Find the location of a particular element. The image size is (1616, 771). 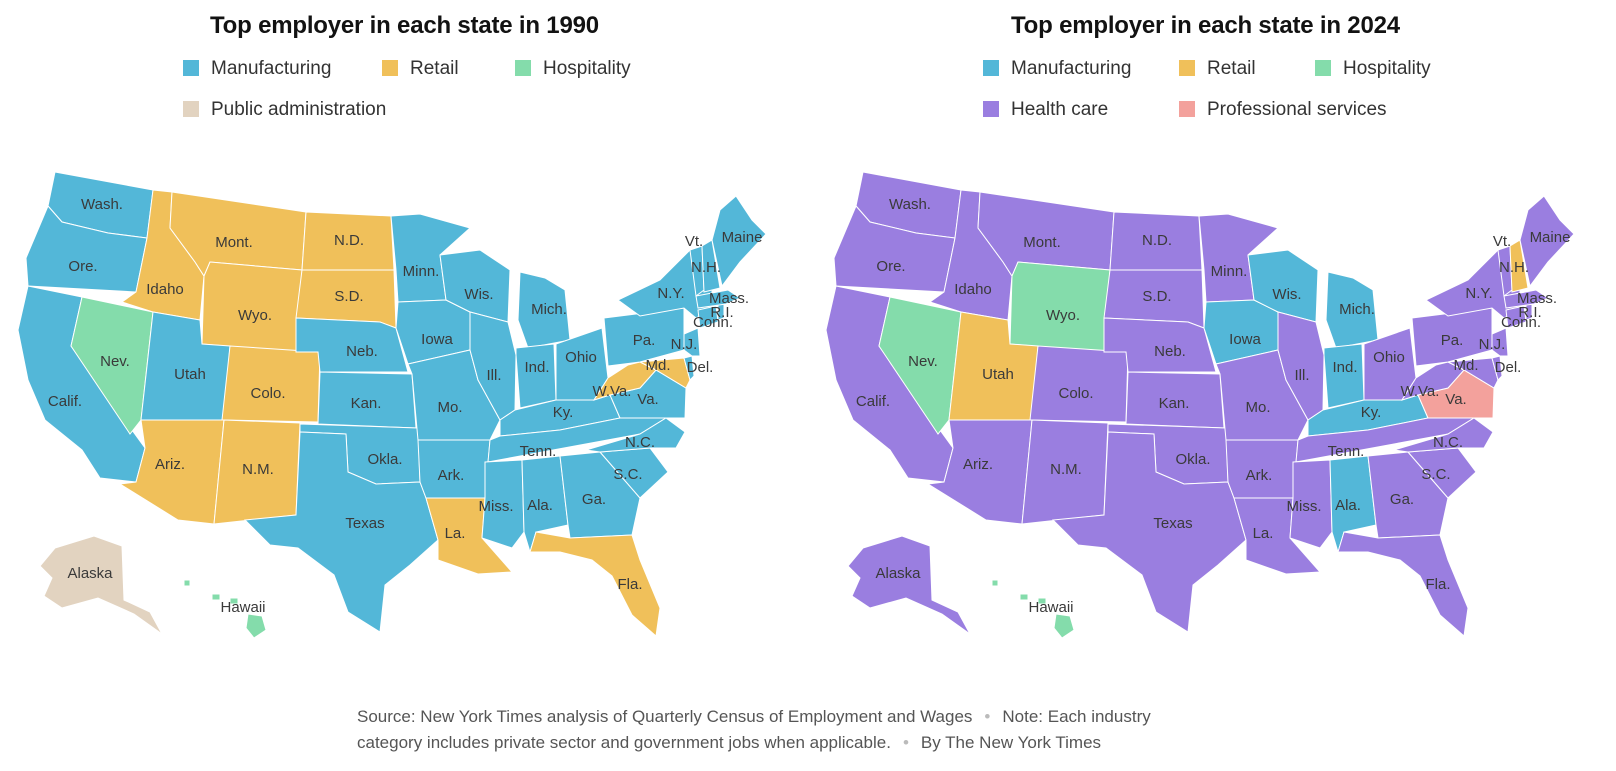

state-hawaii is located at coordinates (225, 609).